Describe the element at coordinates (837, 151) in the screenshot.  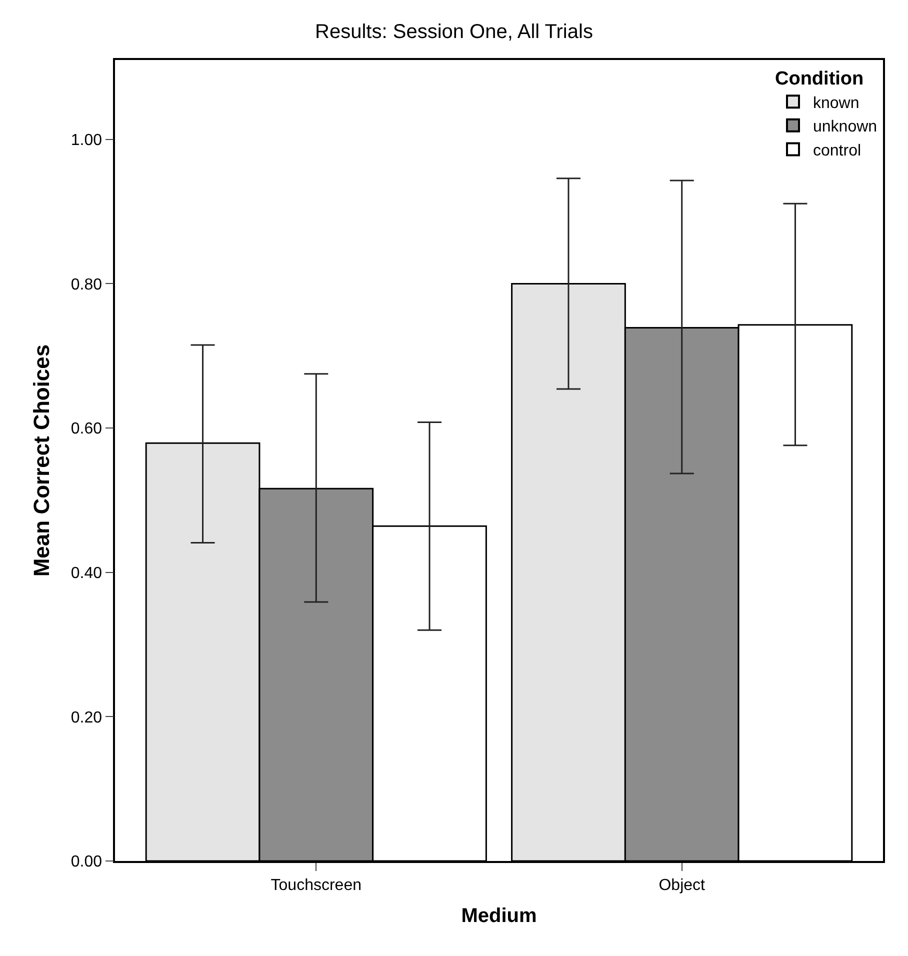
I see `legend-label: control` at that location.